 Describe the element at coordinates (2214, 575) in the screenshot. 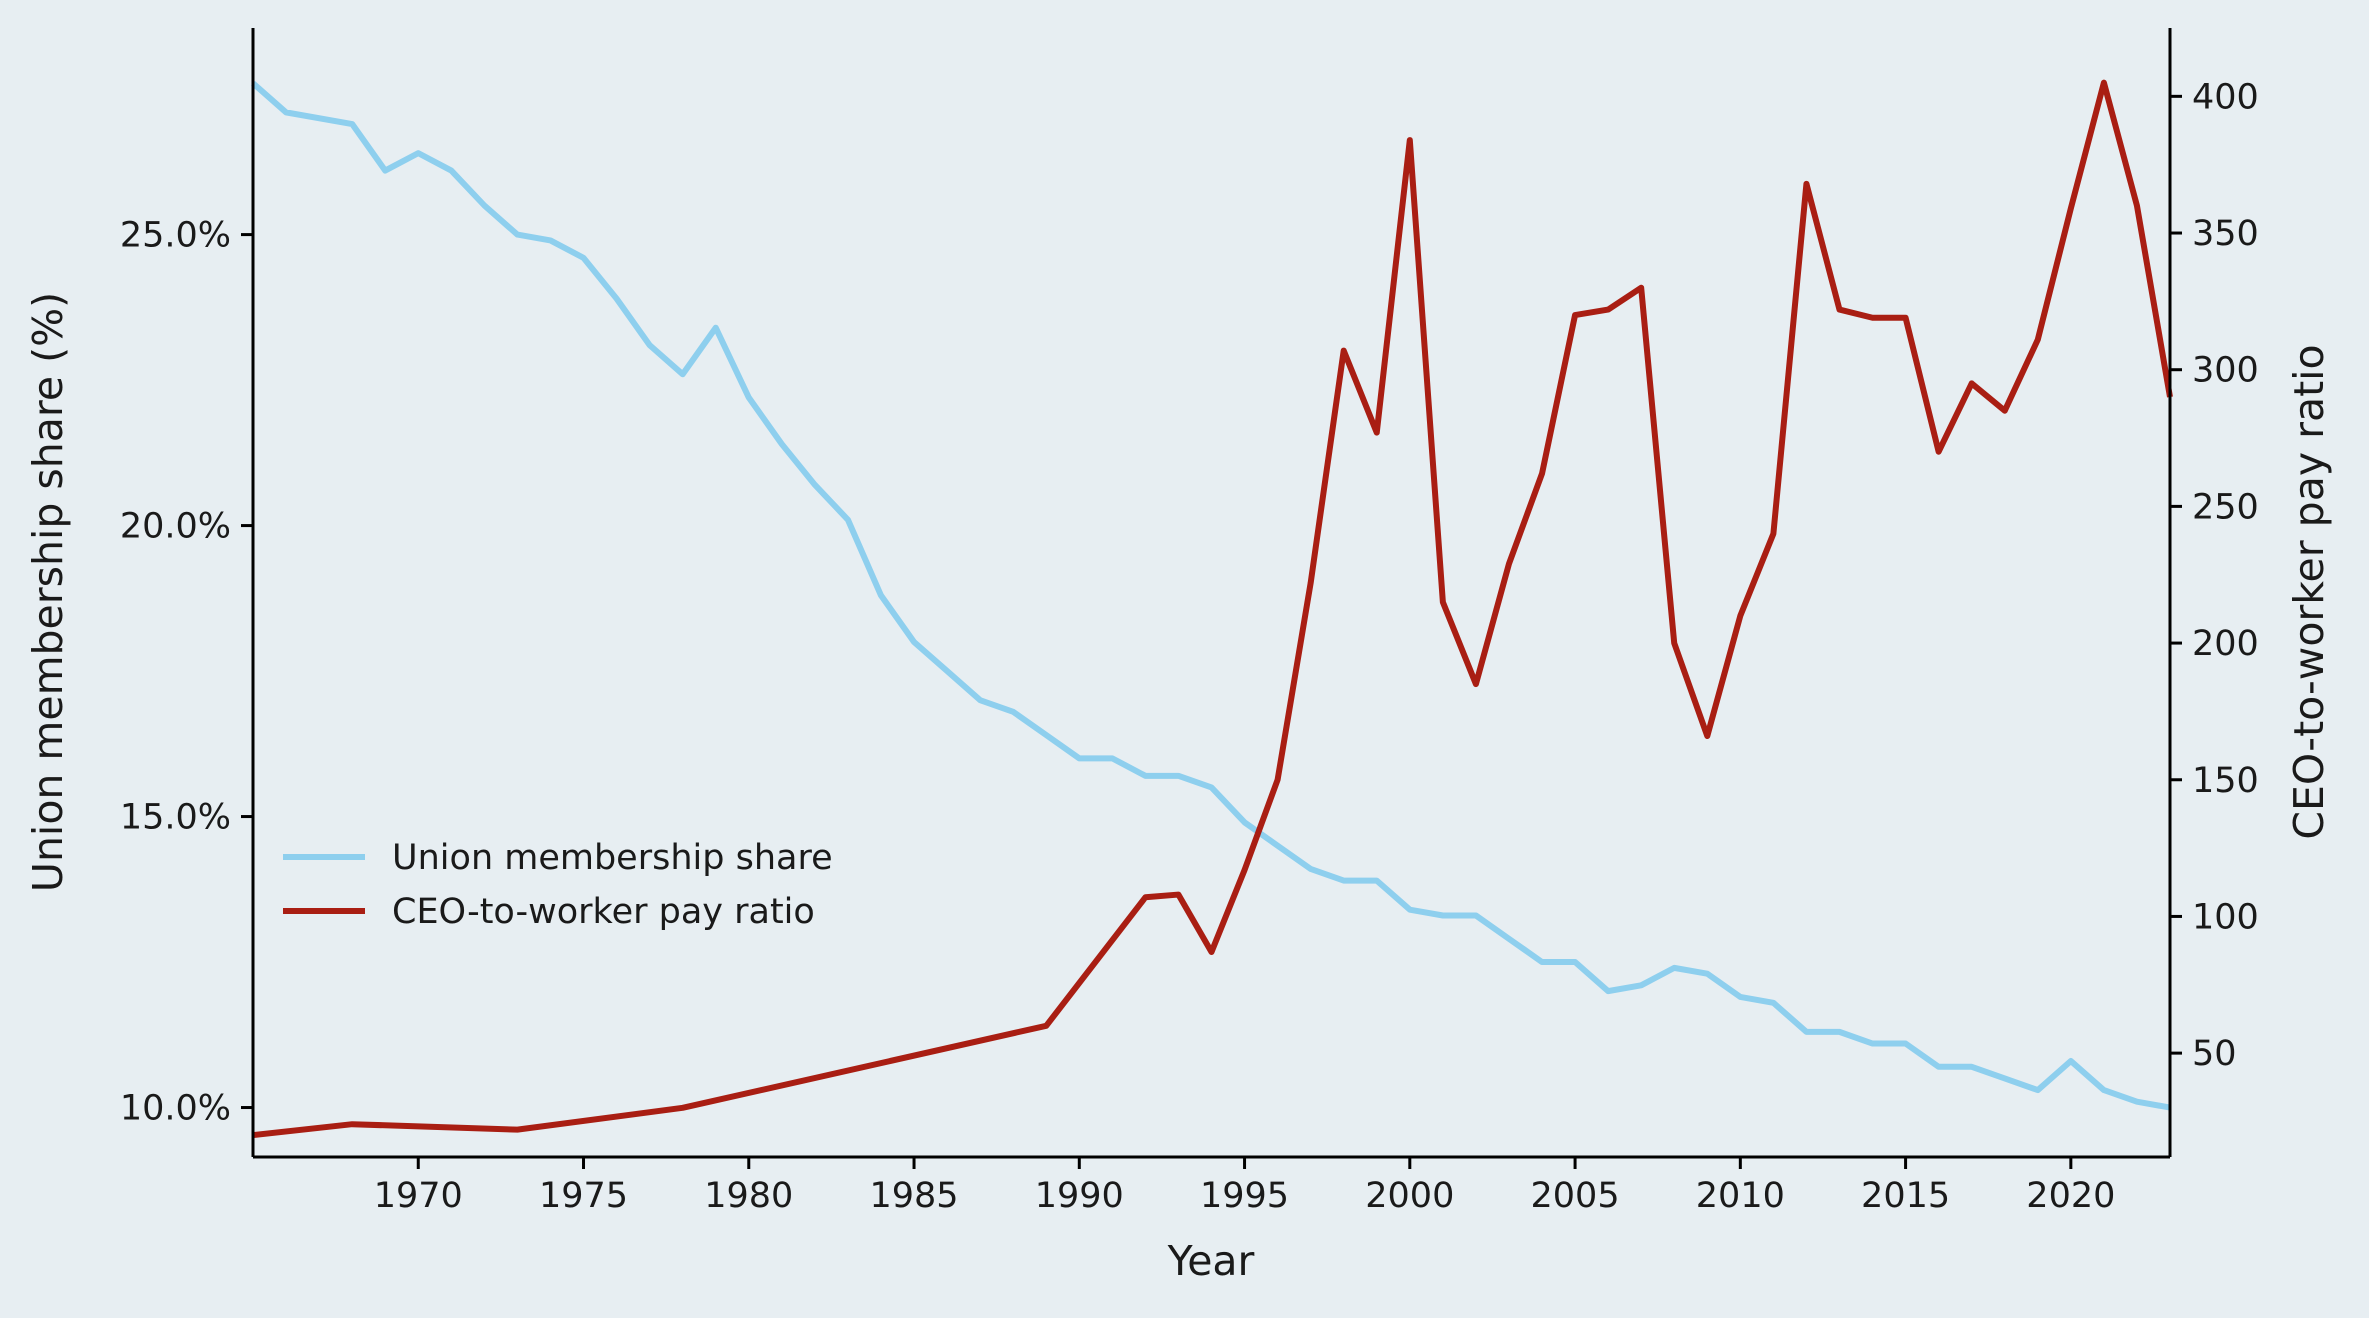

I see `right-y-axis-ticks: 50 100 150 200 250 300 350 400` at that location.